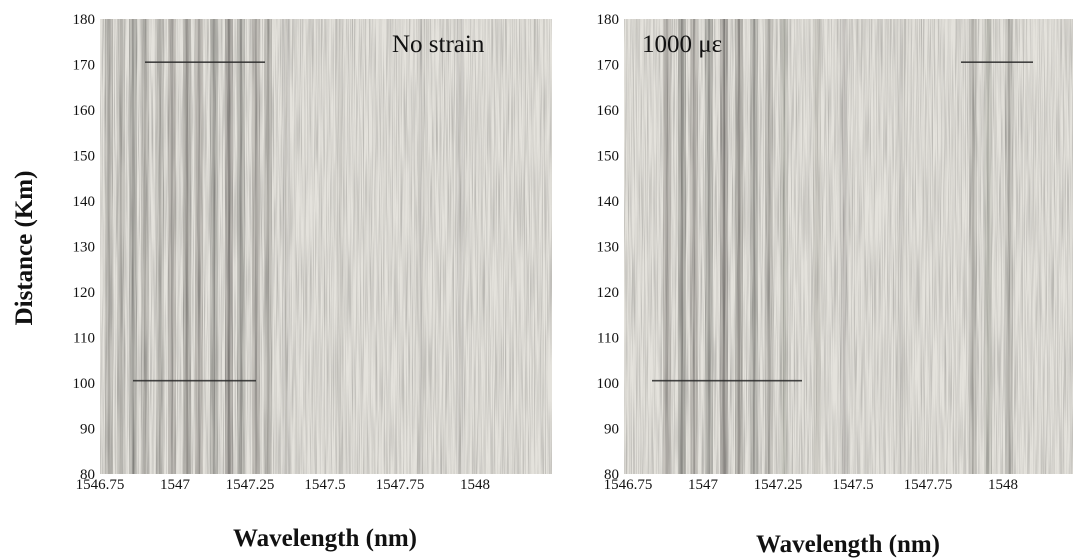  I want to click on event-lines, so click(199, 221).